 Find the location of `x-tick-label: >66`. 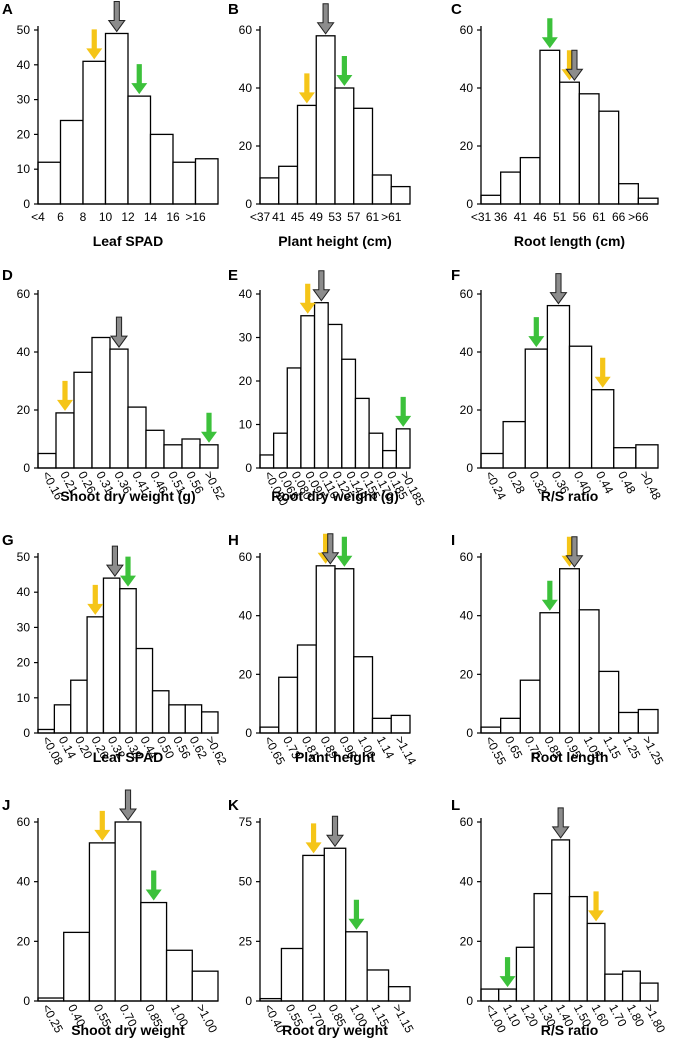

x-tick-label: >66 is located at coordinates (638, 217).